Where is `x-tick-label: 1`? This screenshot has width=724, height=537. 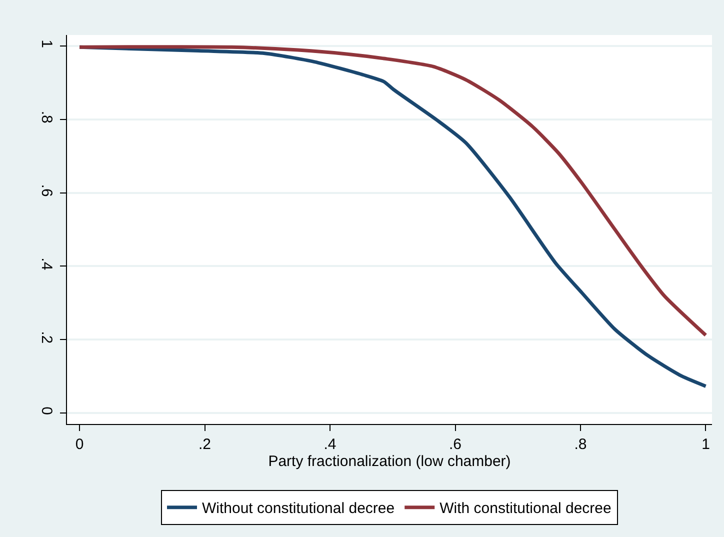 x-tick-label: 1 is located at coordinates (706, 444).